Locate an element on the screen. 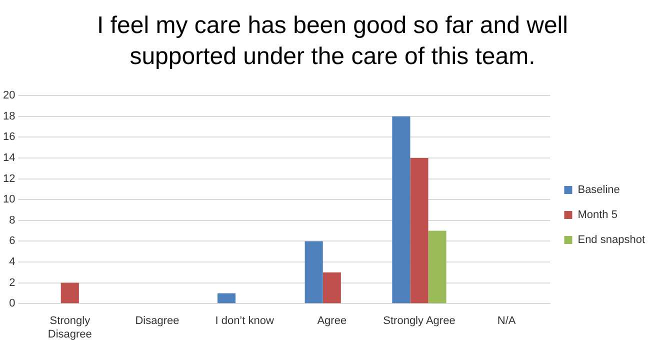  x-tick-label: Strongly Disagree is located at coordinates (70, 327).